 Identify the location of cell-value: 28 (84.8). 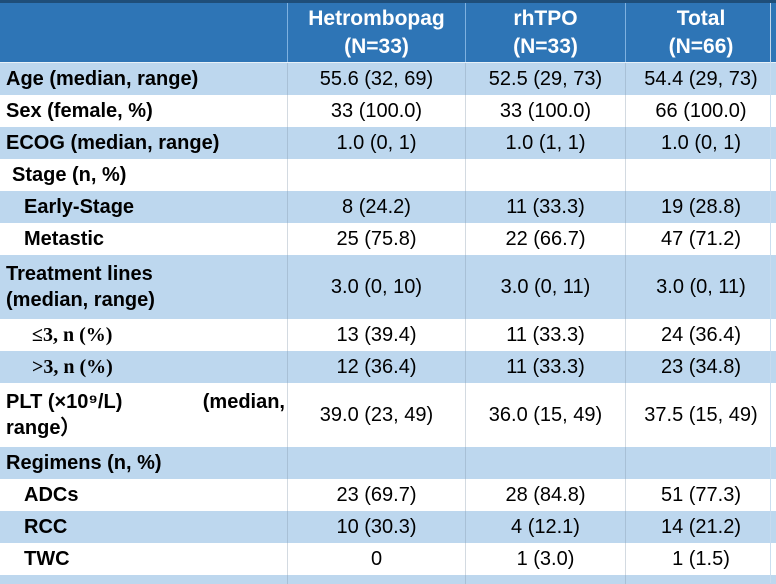
(545, 495).